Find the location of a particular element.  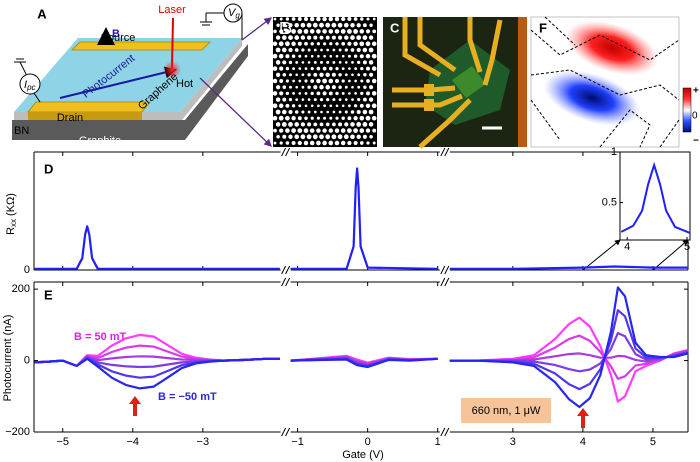

x-tick-label: −3 is located at coordinates (203, 442).